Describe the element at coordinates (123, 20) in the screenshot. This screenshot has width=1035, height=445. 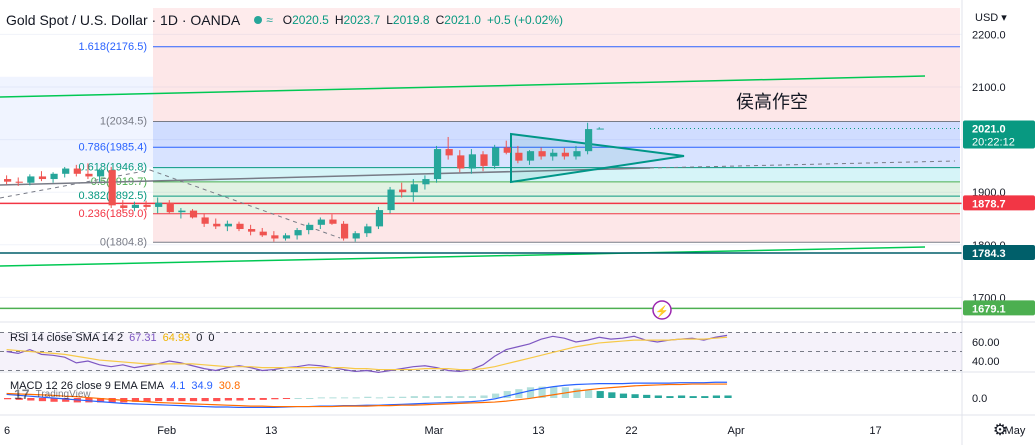
I see `symbol-title: Gold Spot / U.S. Dollar · 1D · OANDA` at that location.